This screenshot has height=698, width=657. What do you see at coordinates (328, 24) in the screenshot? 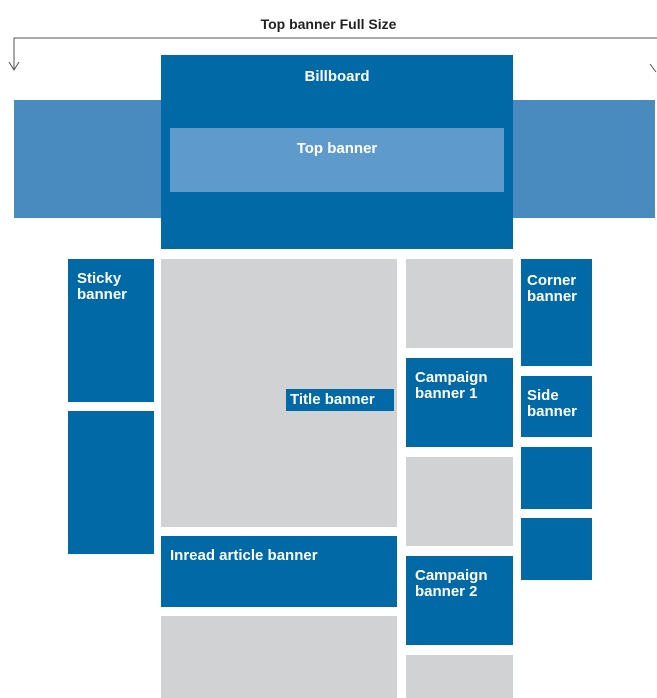
I see `diagram-title: Top banner Full Size` at bounding box center [328, 24].